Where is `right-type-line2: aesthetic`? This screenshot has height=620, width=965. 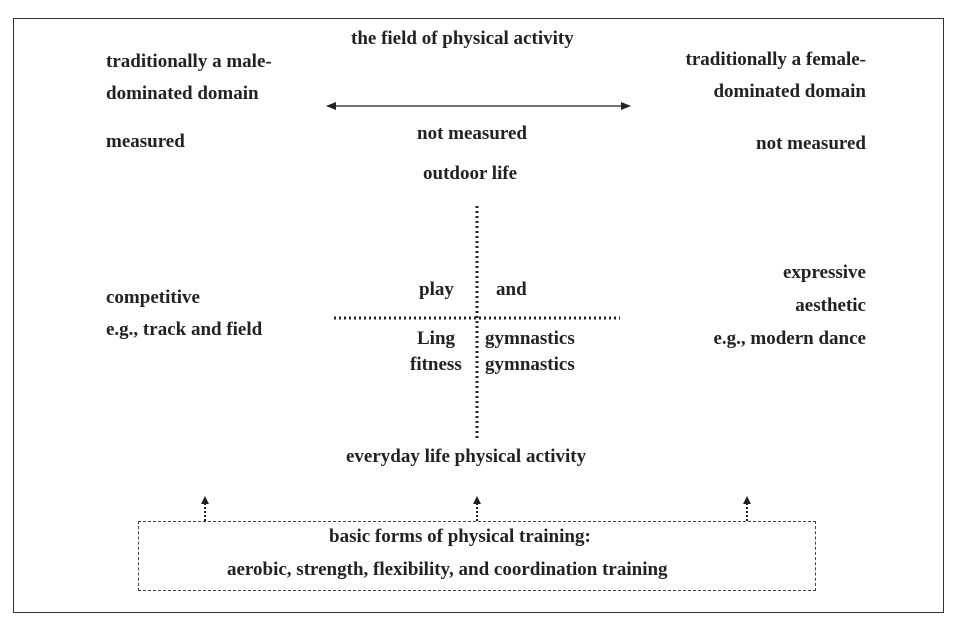
right-type-line2: aesthetic is located at coordinates (830, 305).